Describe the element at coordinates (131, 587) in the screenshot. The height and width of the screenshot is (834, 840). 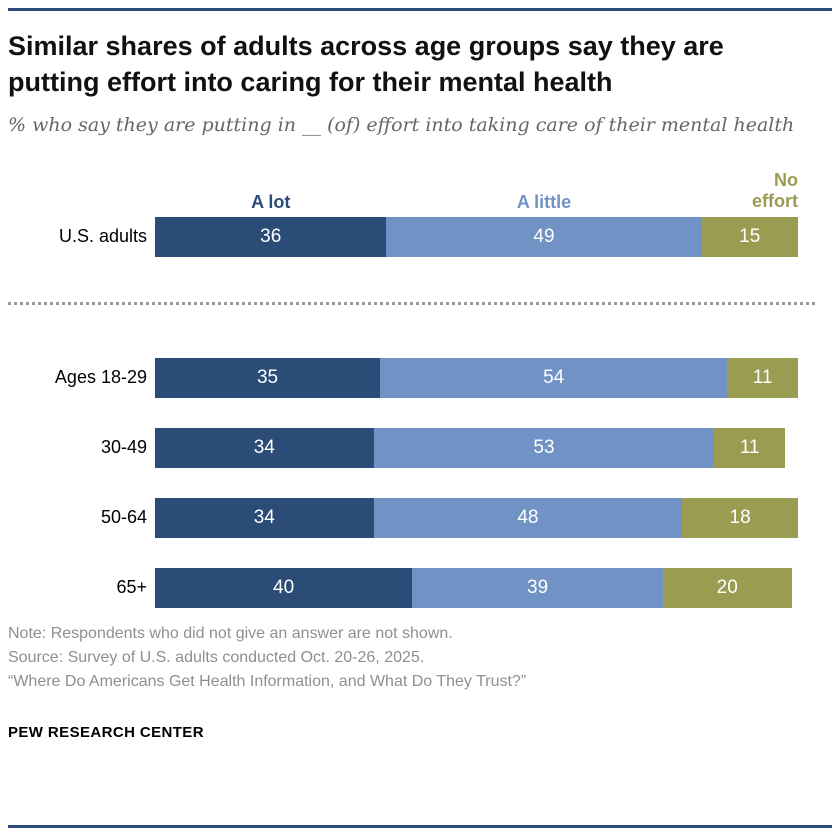
I see `category-label: 65+` at that location.